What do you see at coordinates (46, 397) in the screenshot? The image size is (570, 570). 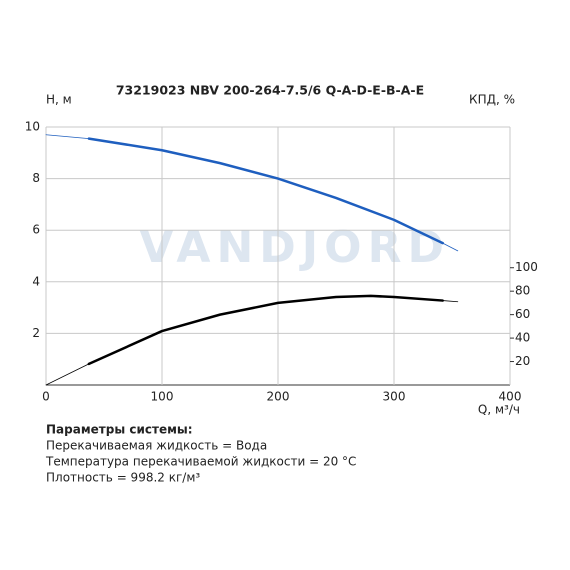 I see `x-tick-label: 0` at bounding box center [46, 397].